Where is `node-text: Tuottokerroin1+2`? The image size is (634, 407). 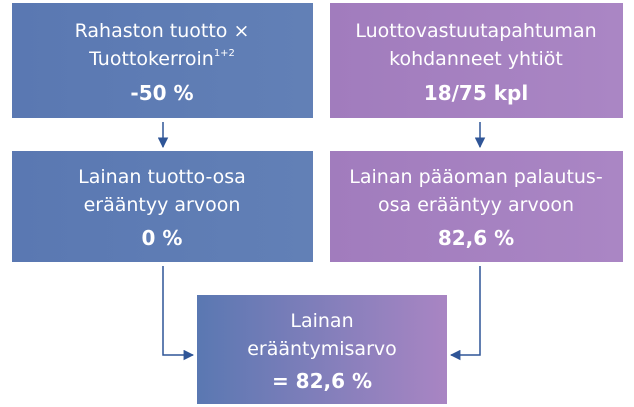
node-text: Tuottokerroin1+2 is located at coordinates (161, 59).